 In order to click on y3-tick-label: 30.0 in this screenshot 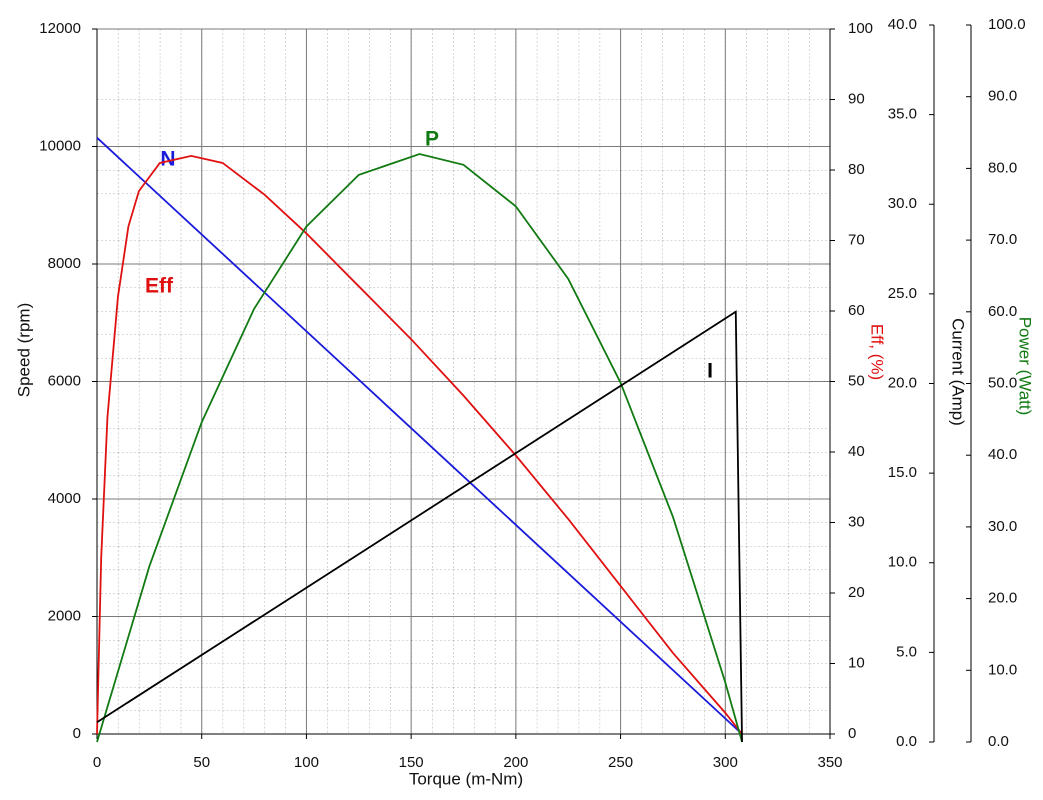, I will do `click(902, 203)`.